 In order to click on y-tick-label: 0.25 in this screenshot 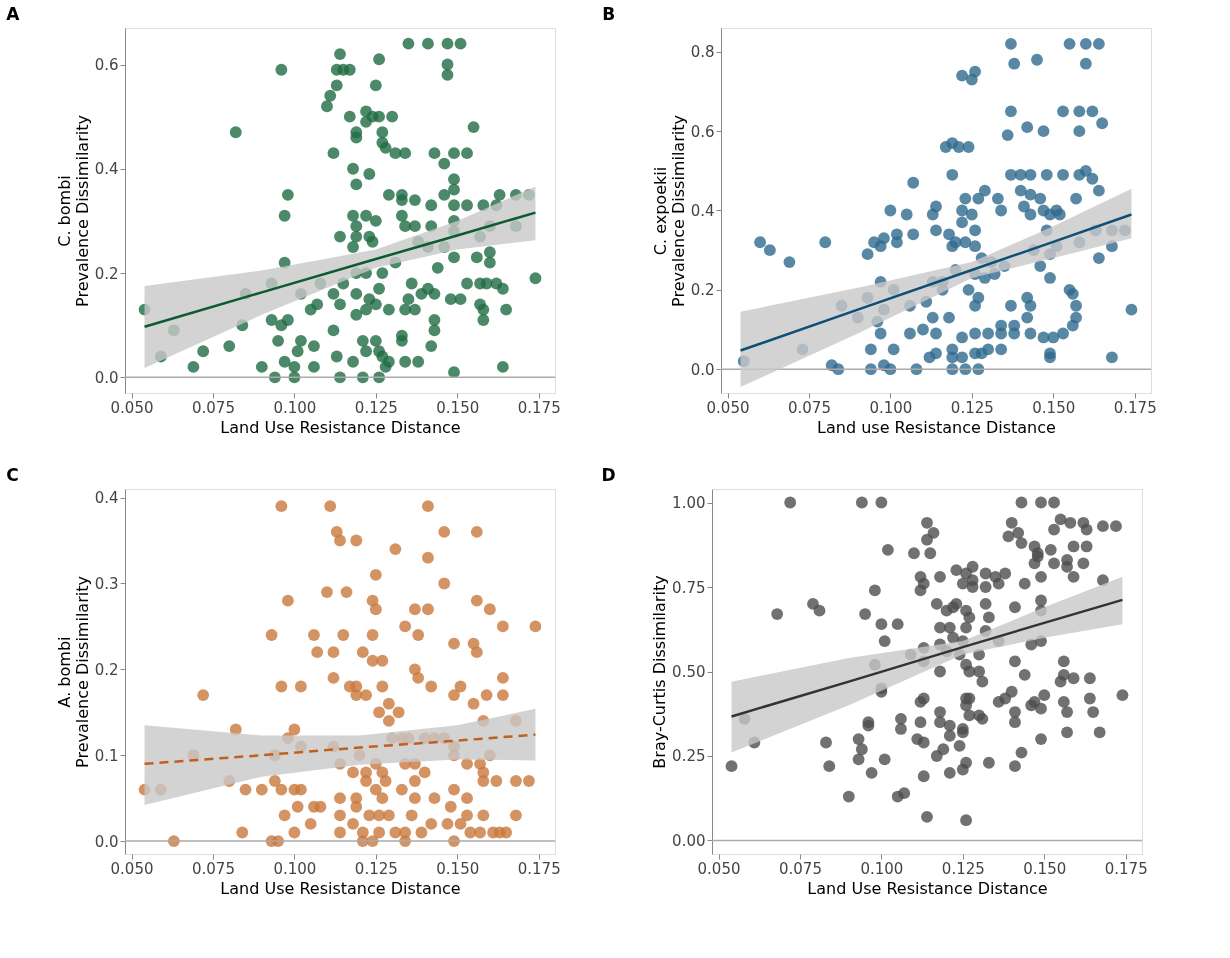, I will do `click(689, 756)`.